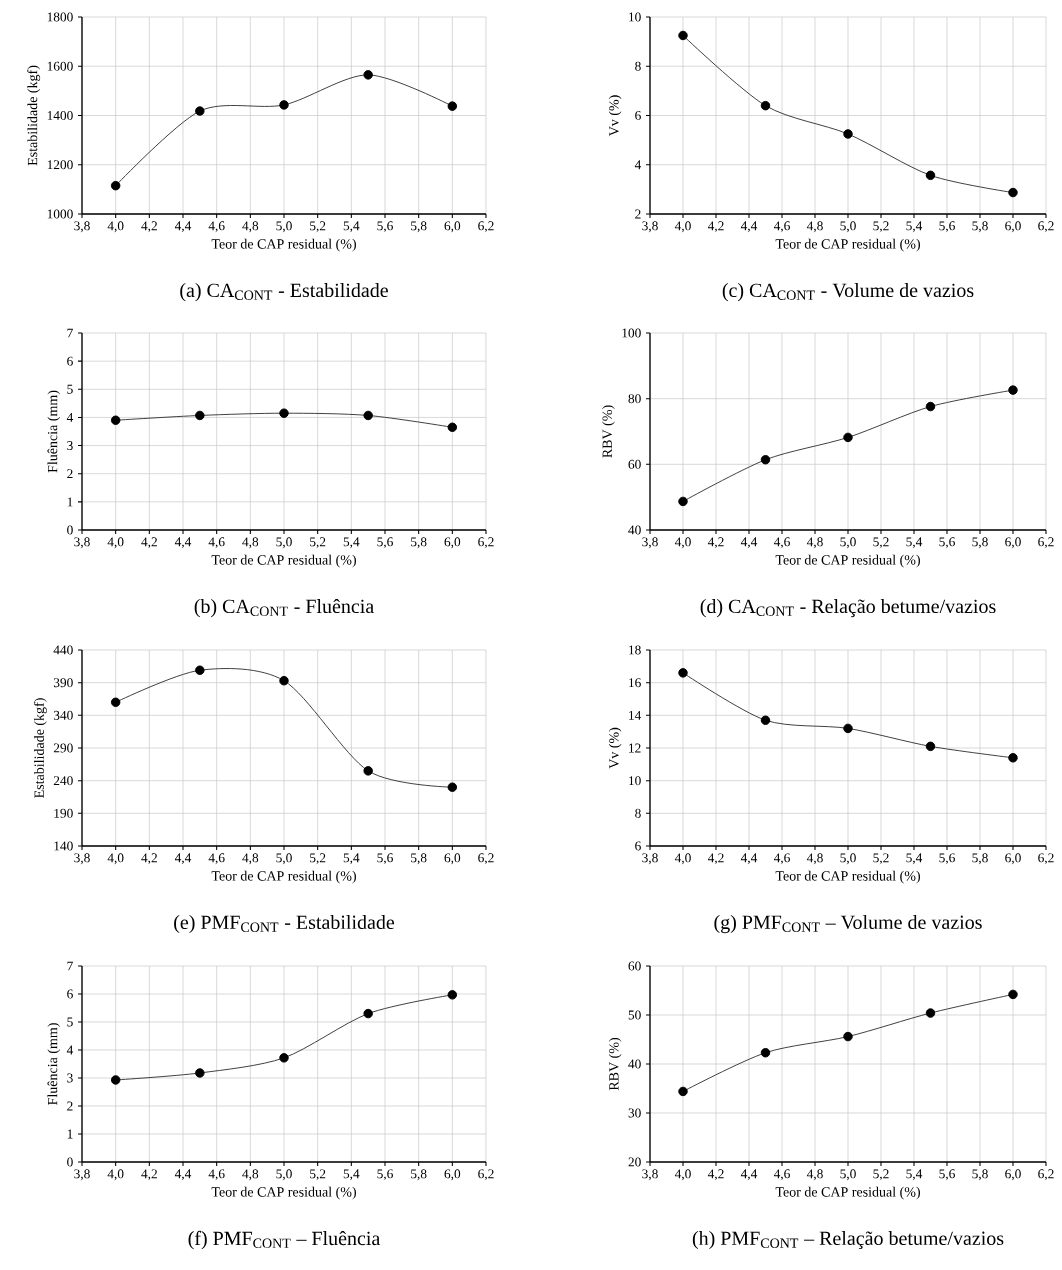  I want to click on y-tick-label: 80, so click(634, 399).